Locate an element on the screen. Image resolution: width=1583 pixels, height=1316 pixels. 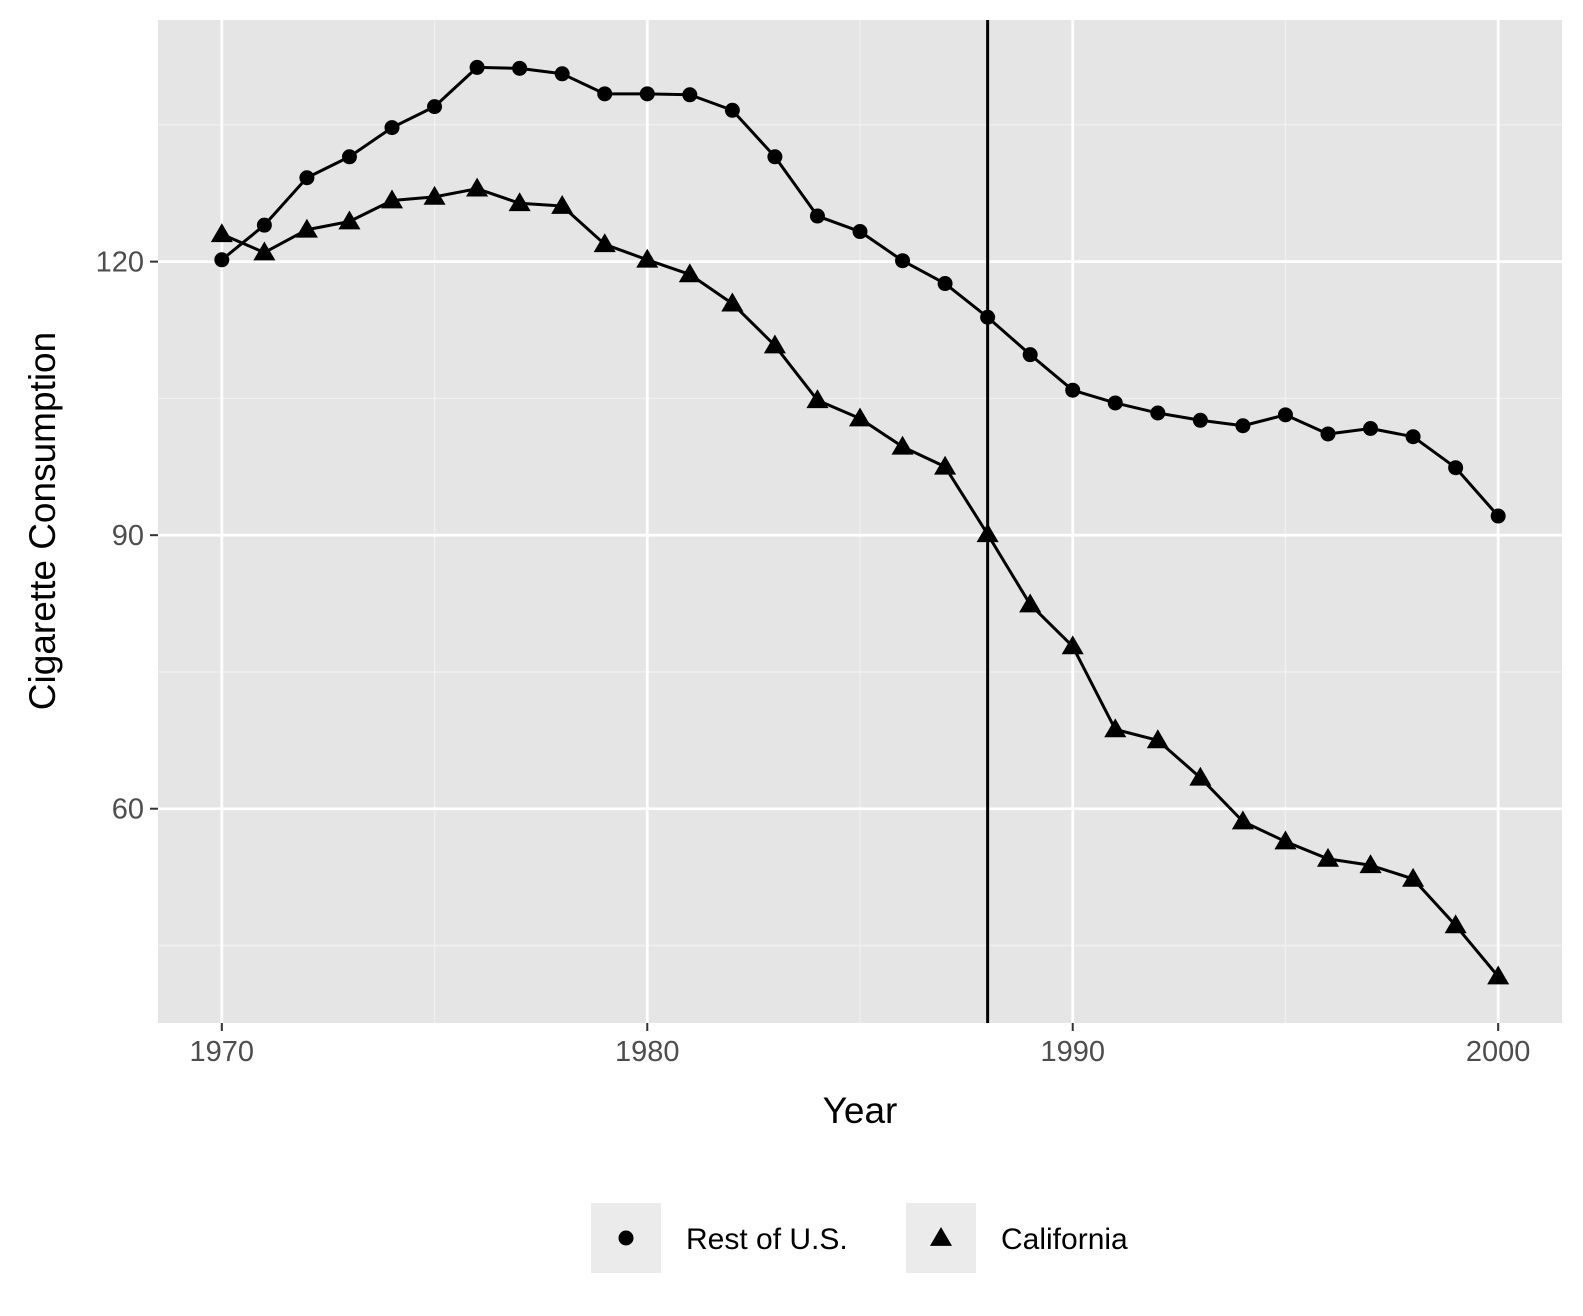
x-axis-ticks: 1970 1980 1990 2000 is located at coordinates (860, 1045).